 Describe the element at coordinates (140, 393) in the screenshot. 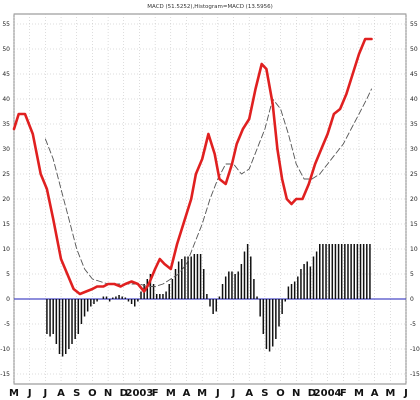

I see `x-tick-label: 2003` at that location.